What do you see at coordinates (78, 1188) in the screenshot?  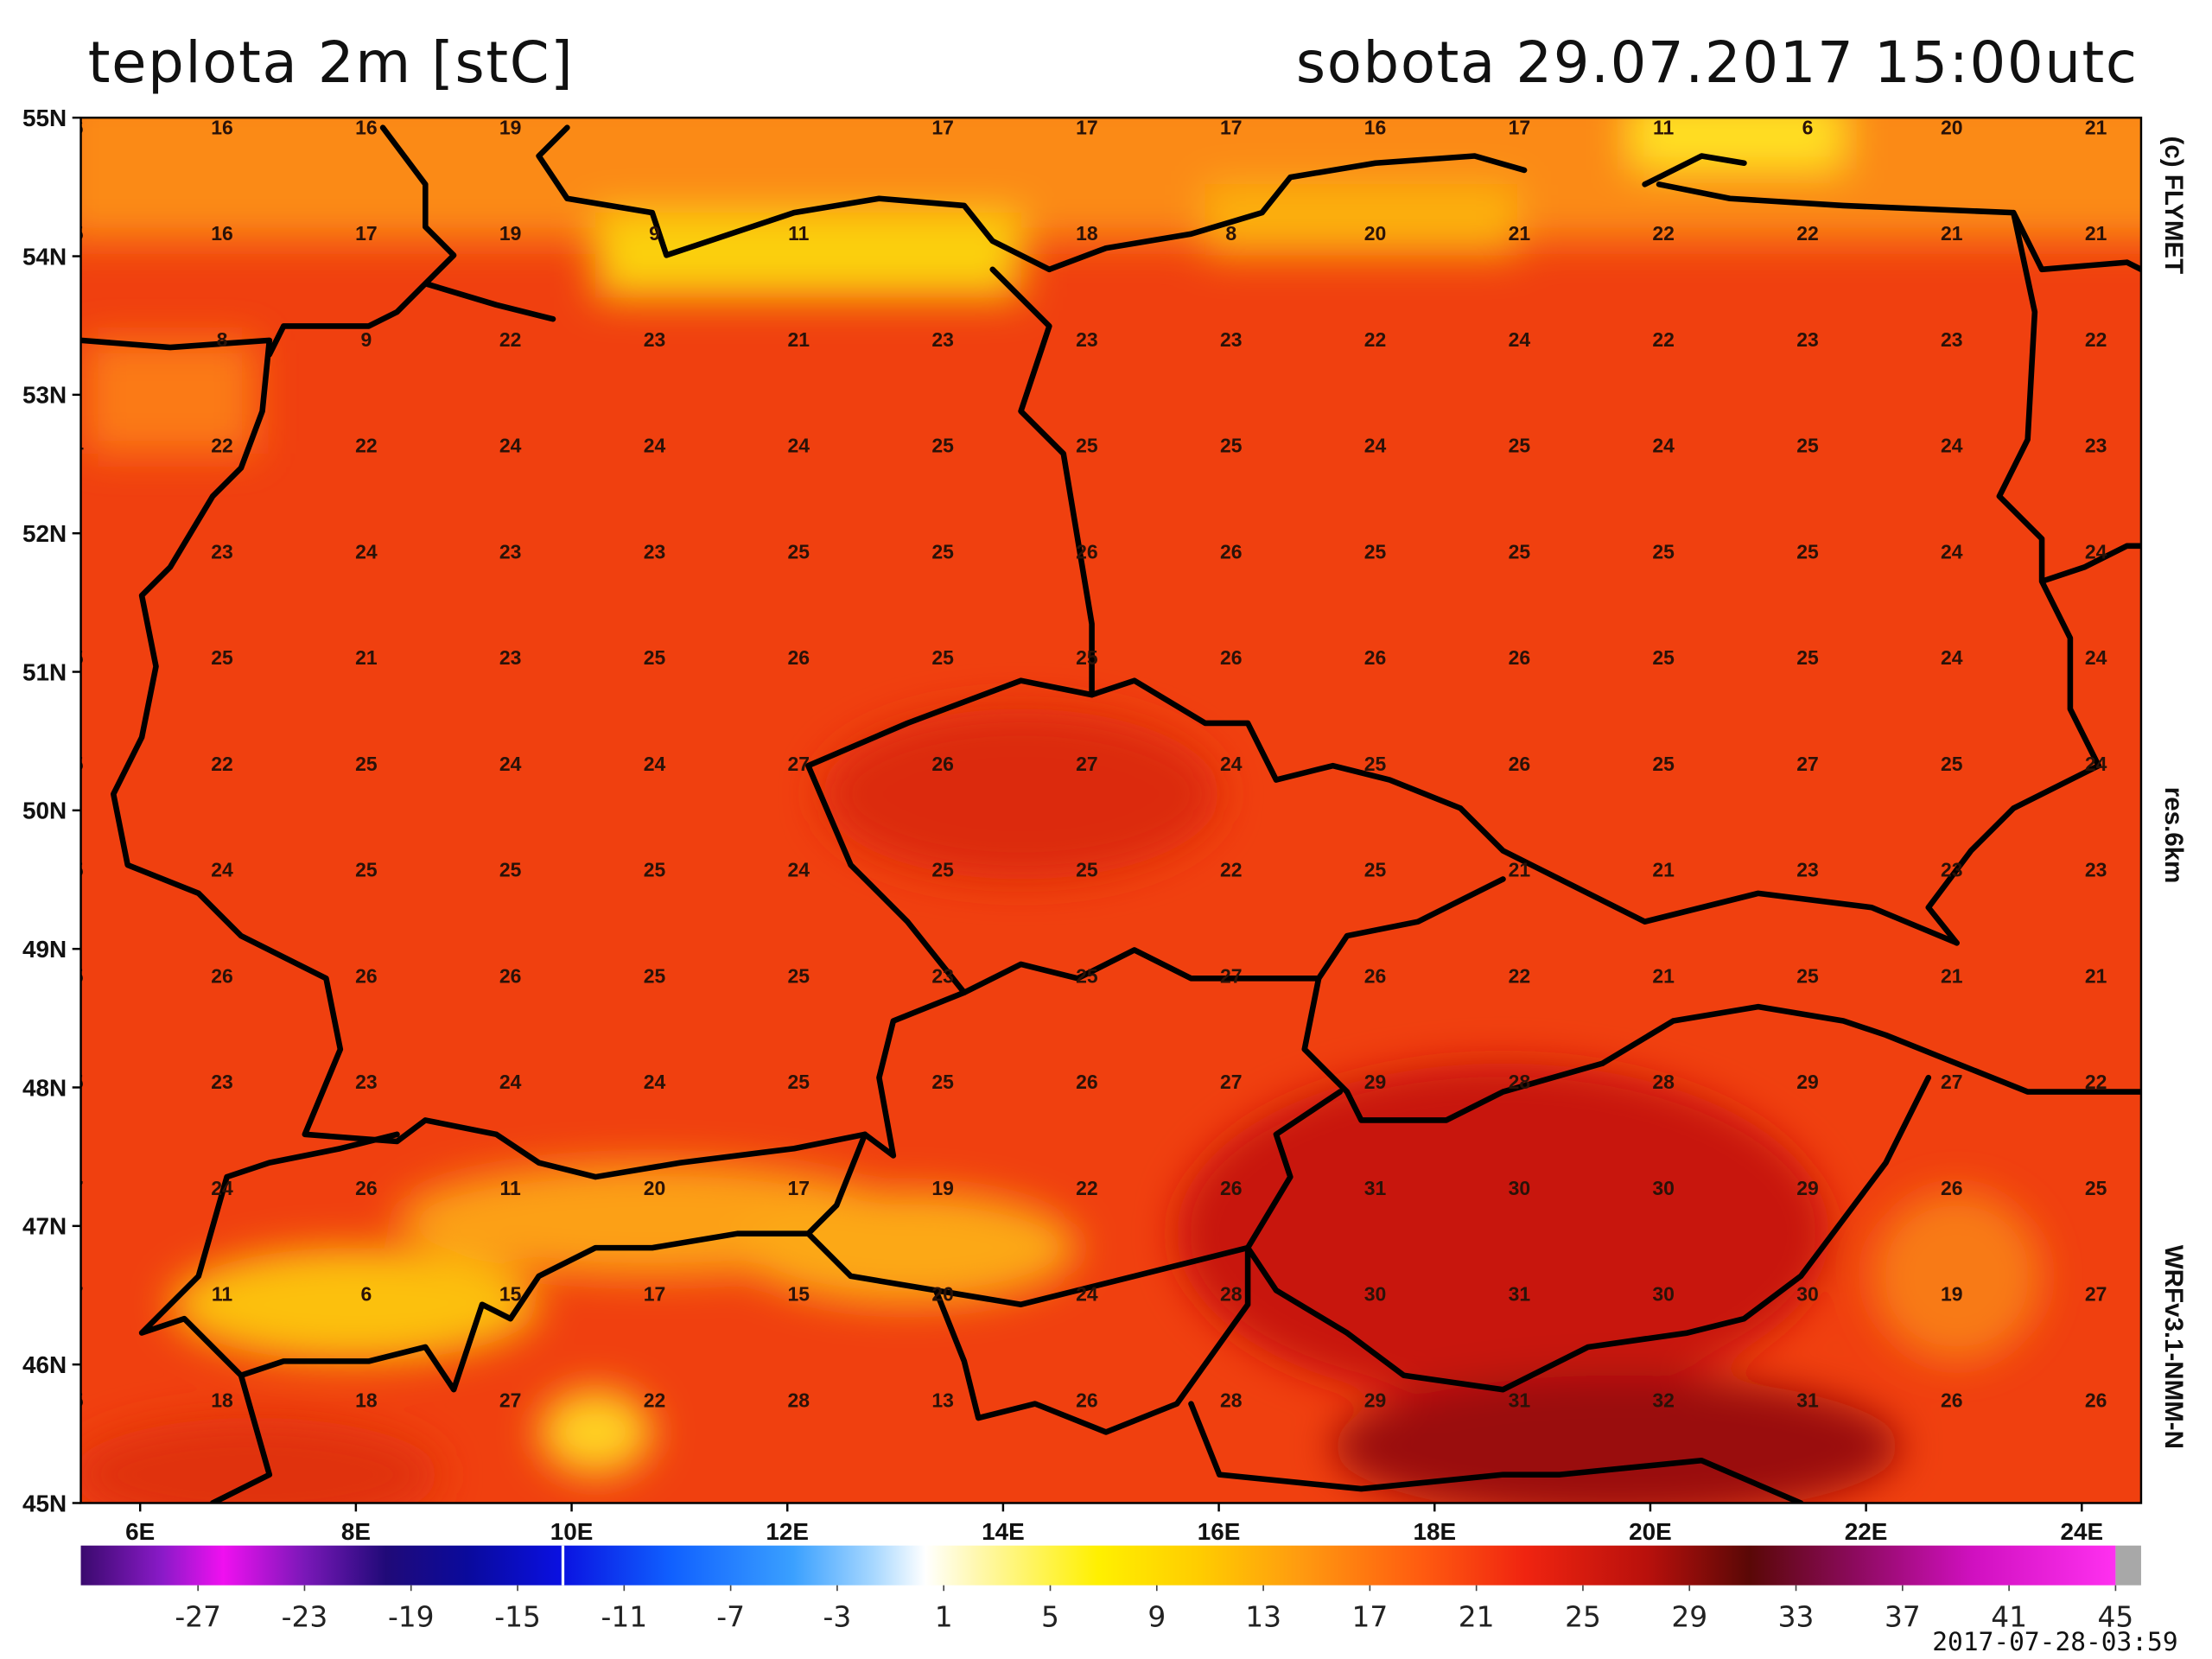 I see `station-value: 7` at bounding box center [78, 1188].